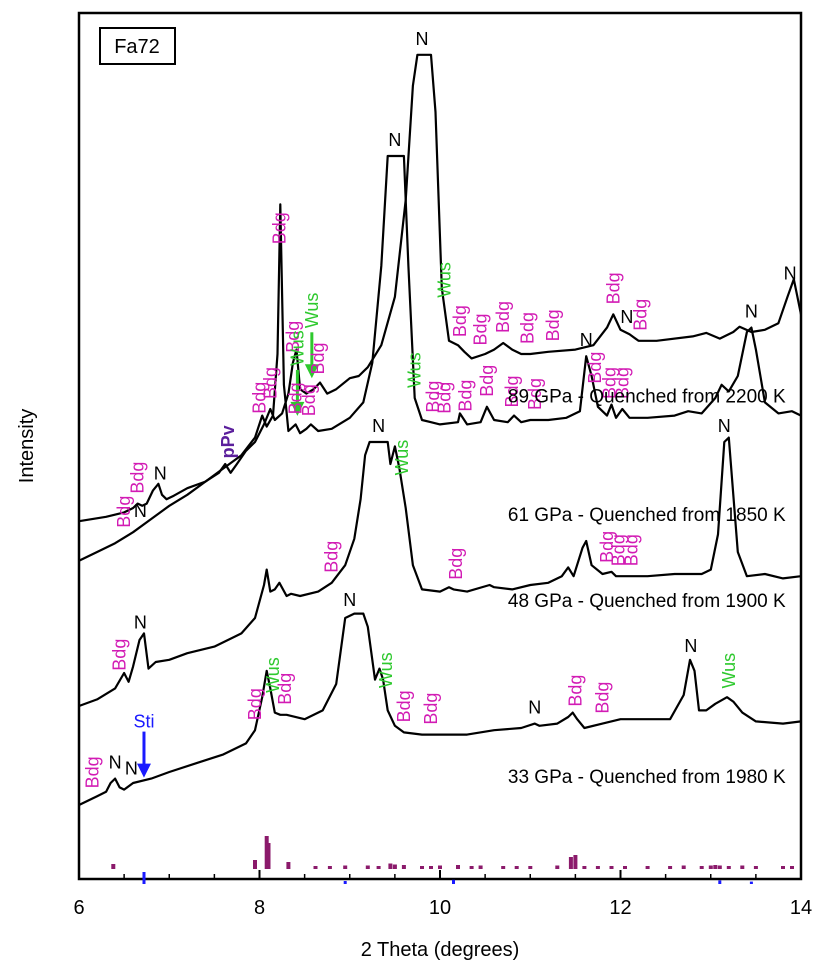 This screenshot has width=818, height=976. I want to click on sample-label: Fa72, so click(137, 47).